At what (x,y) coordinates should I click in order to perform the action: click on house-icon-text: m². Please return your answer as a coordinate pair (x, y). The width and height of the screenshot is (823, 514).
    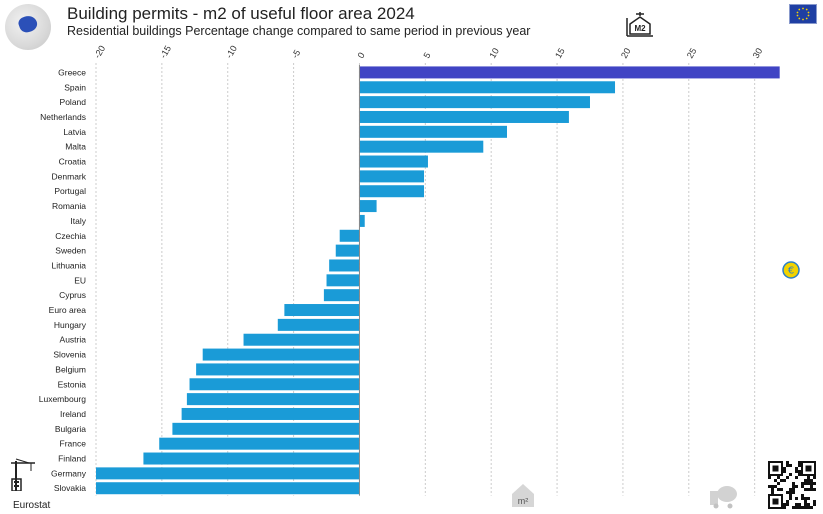
    Looking at the image, I should click on (523, 501).